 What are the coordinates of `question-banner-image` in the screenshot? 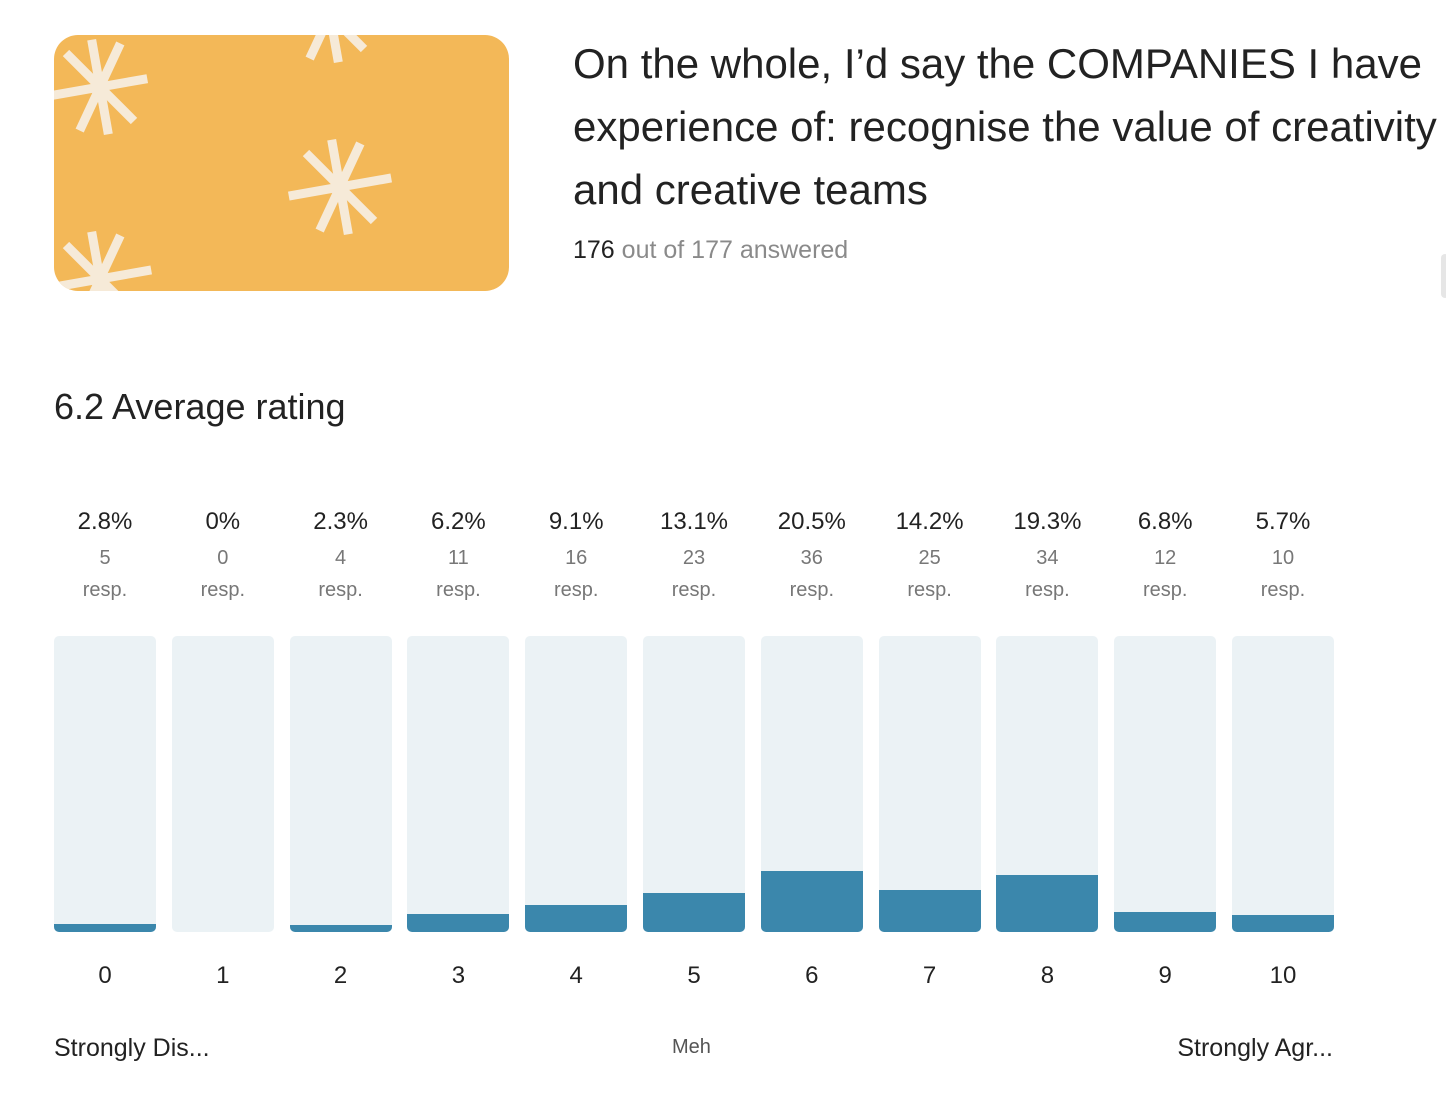 It's located at (281, 163).